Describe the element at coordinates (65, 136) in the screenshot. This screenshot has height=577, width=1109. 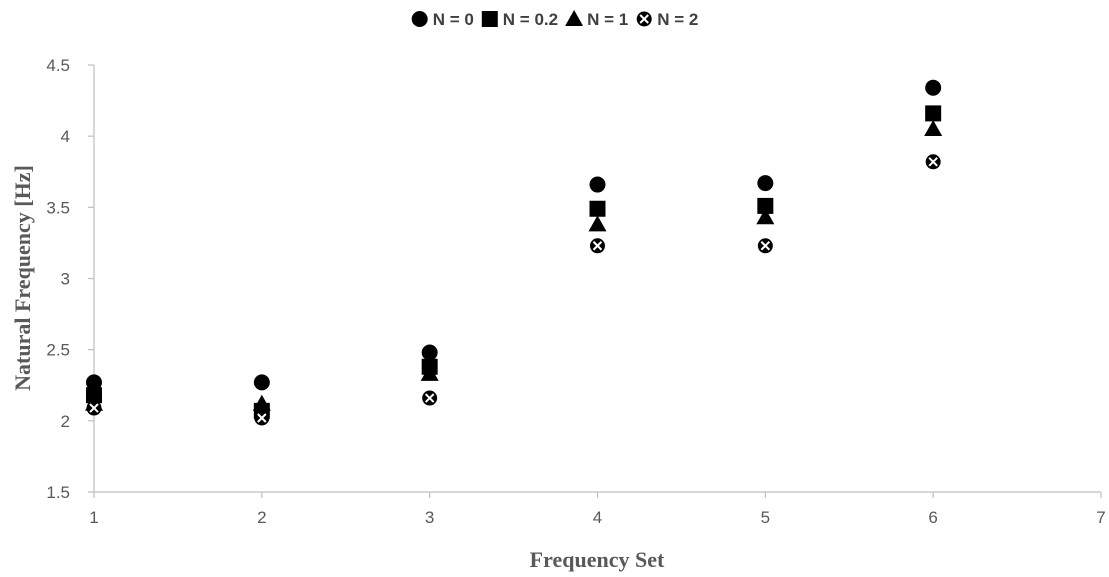
I see `y-tick-label: 4` at that location.